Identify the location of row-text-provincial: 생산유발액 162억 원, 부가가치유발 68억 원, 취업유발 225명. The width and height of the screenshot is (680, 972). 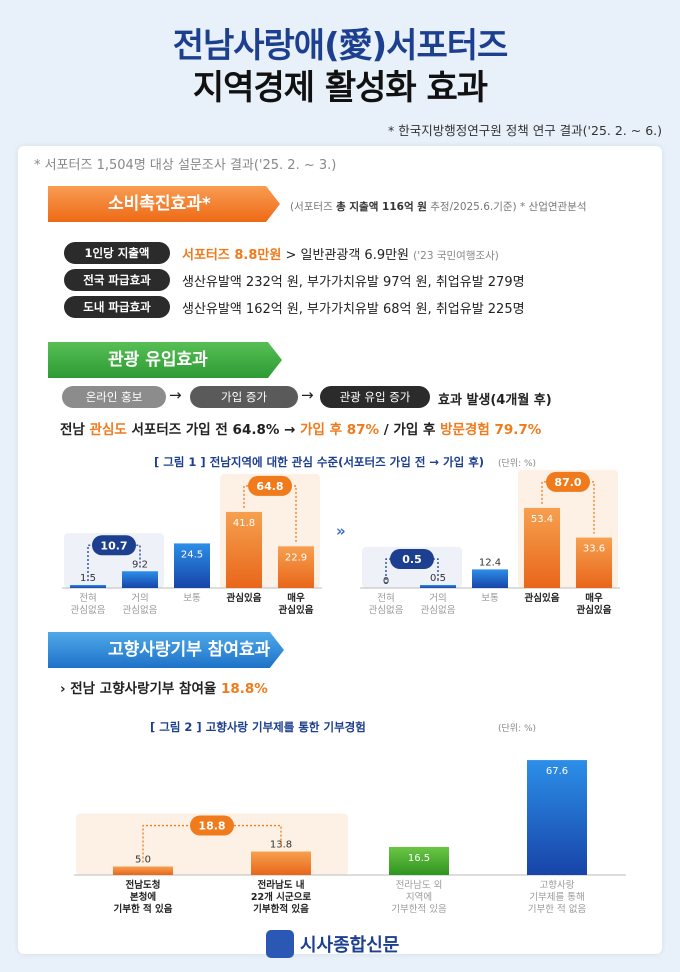
(353, 309).